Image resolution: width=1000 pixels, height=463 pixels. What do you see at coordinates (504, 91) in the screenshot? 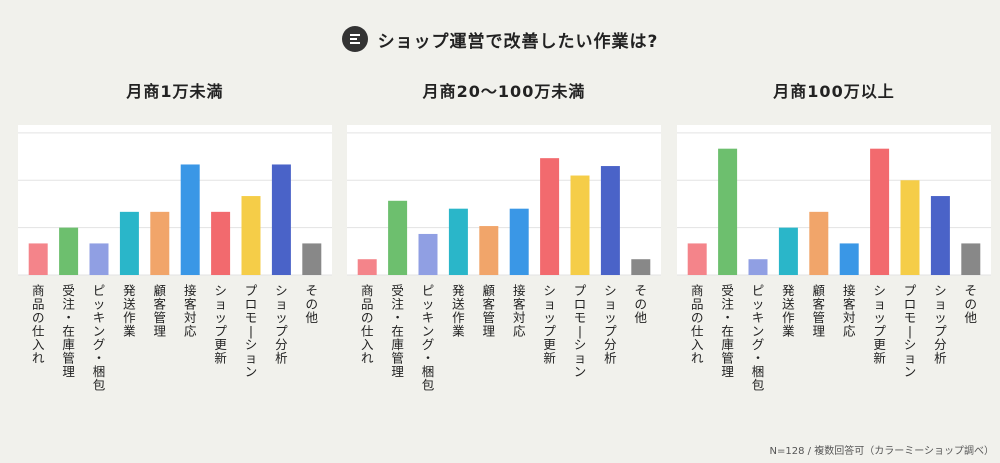
I see `panel-title-2: 月商20〜100万未満` at bounding box center [504, 91].